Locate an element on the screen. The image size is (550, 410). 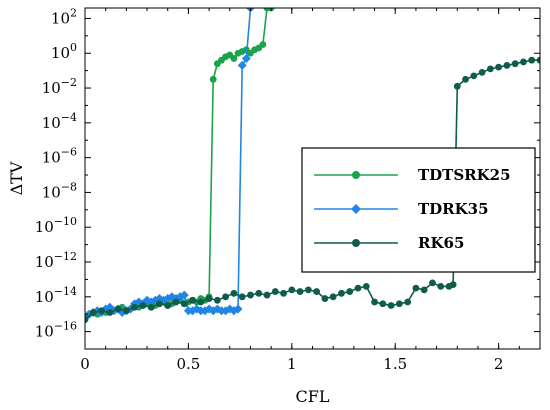
legend-label: TDTSRK25 is located at coordinates (464, 175).